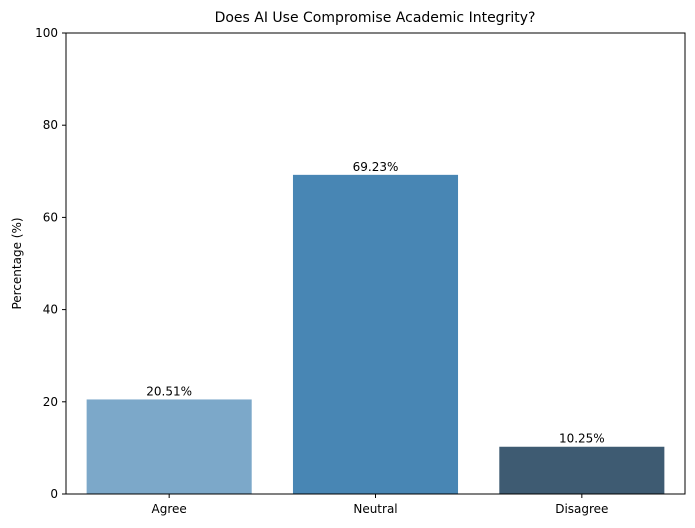  I want to click on bar-neutral, so click(375, 334).